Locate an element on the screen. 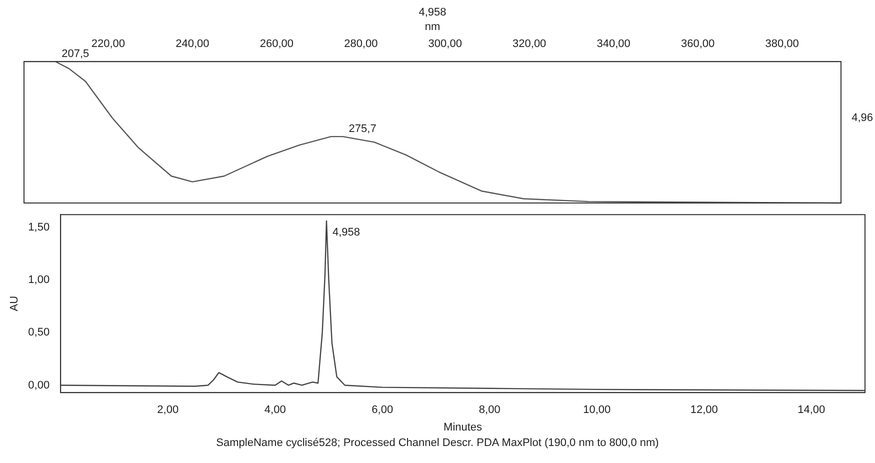  y-tick-label: 0,00 is located at coordinates (39, 385).